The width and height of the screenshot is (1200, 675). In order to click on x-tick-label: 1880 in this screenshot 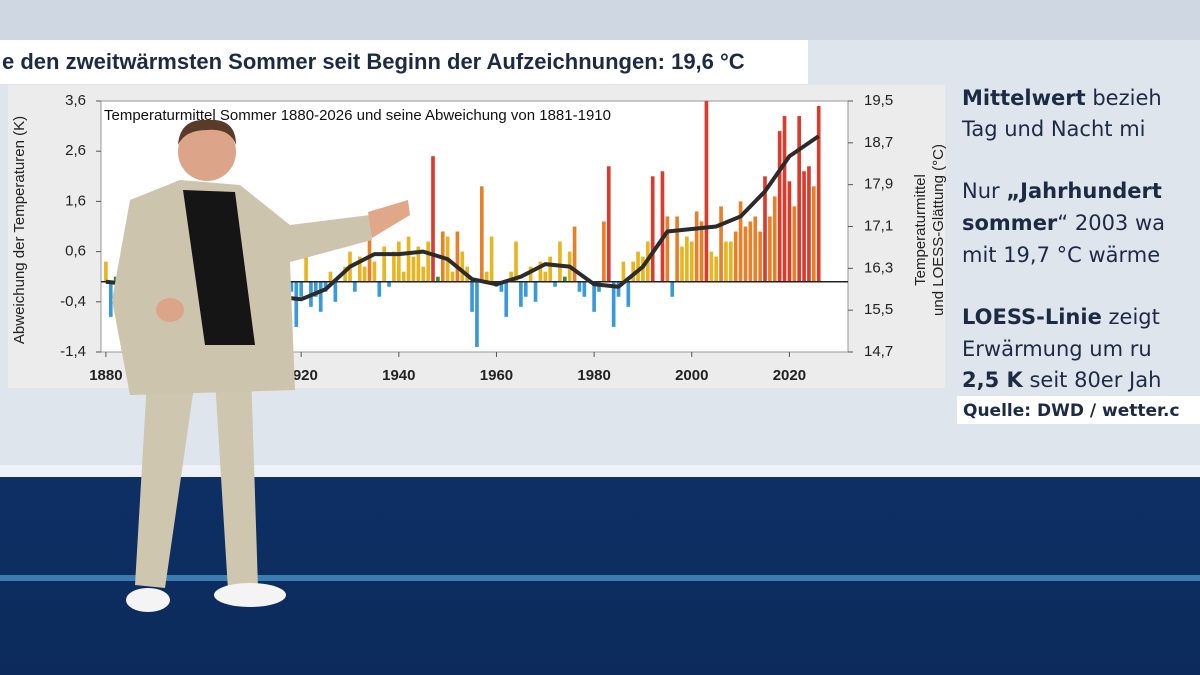, I will do `click(105, 375)`.